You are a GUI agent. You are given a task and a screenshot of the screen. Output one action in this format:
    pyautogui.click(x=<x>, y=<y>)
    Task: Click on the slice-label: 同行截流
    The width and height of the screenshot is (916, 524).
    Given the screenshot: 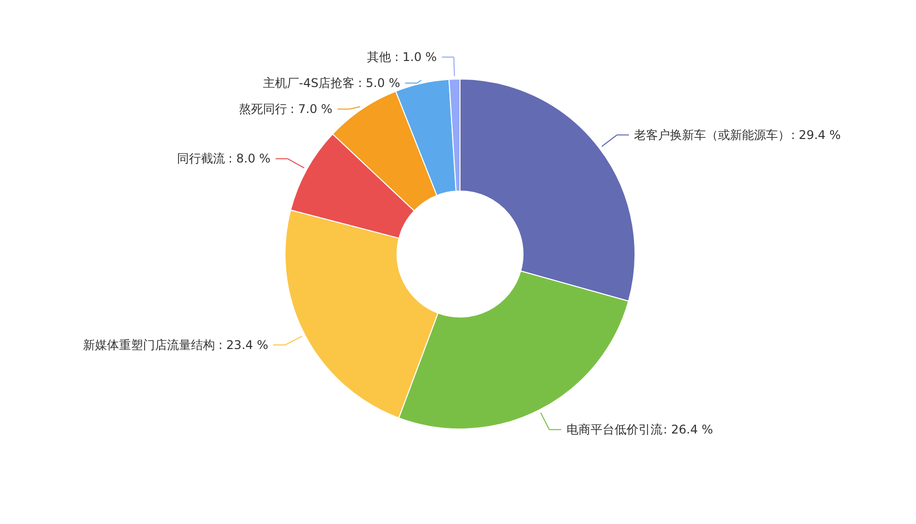 What is the action you would take?
    pyautogui.click(x=200, y=159)
    